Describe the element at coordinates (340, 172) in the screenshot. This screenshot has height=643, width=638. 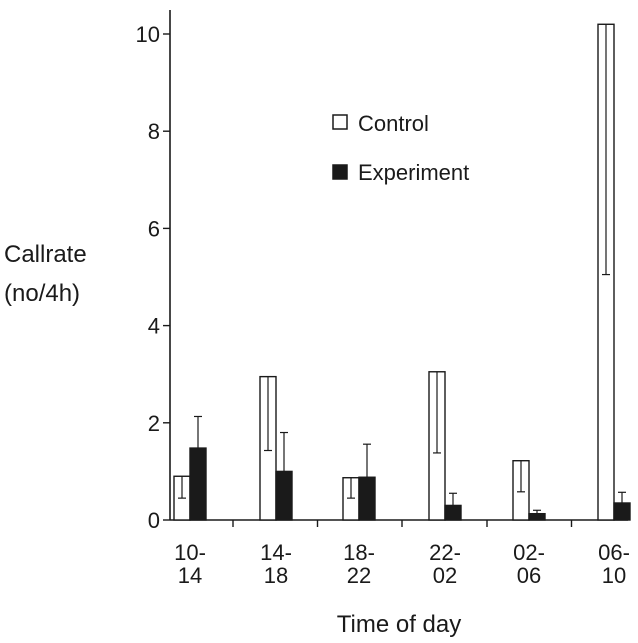
I see `legend-swatch-experiment` at that location.